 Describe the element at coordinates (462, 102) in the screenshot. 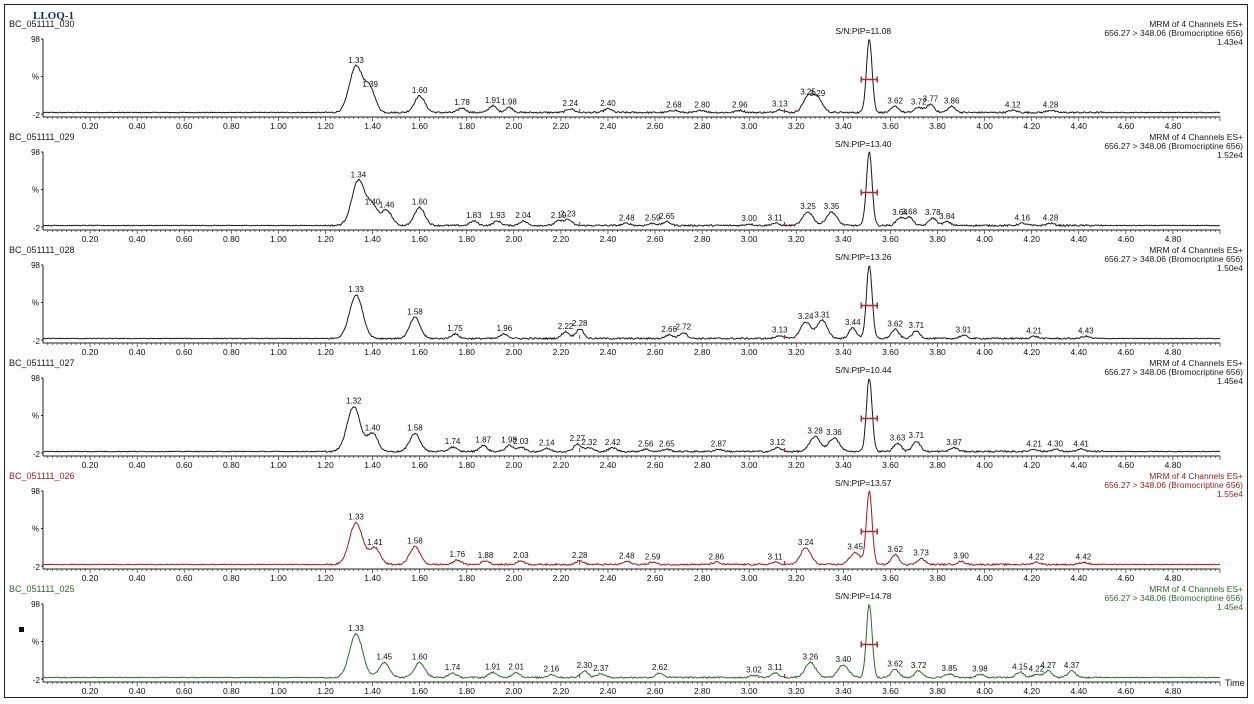

I see `peak-label: 1.78` at that location.